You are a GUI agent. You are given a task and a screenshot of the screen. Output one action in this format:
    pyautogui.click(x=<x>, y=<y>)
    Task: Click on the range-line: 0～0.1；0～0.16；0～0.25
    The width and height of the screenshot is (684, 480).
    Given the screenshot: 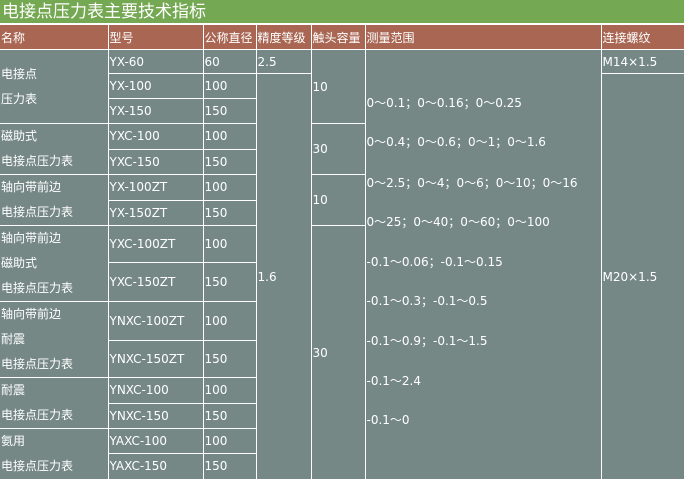 What is the action you would take?
    pyautogui.click(x=444, y=103)
    